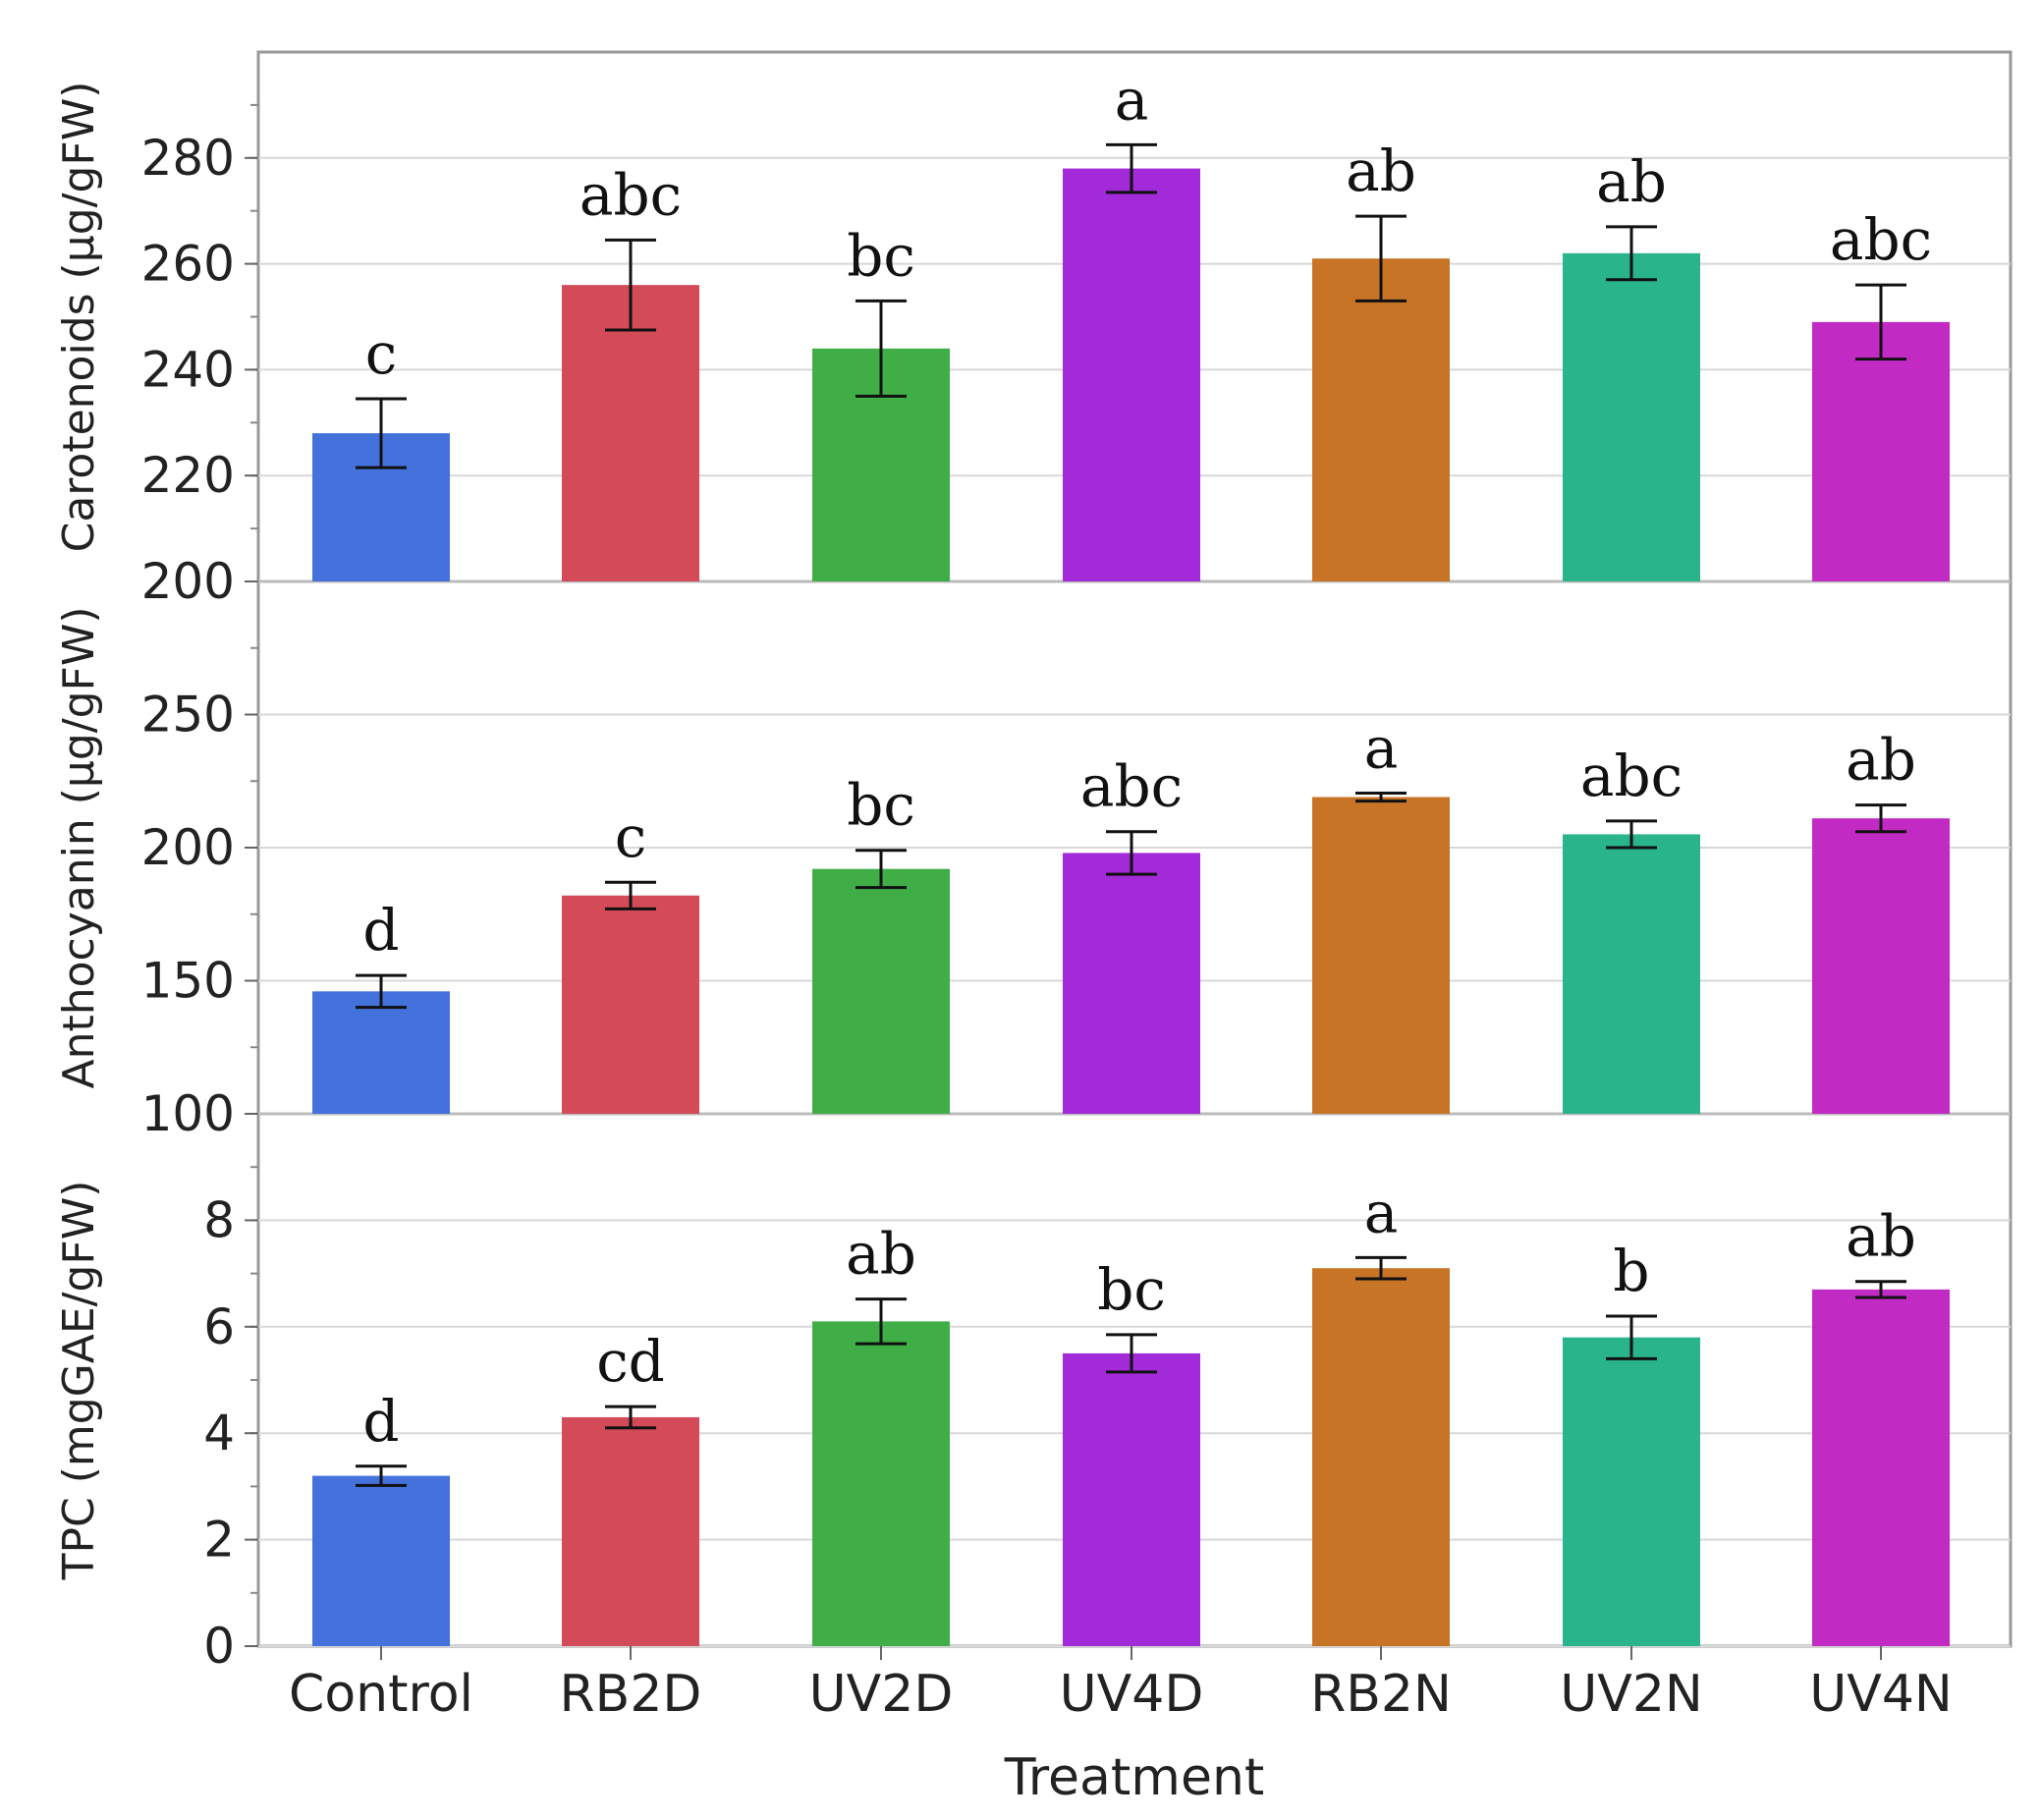 The height and width of the screenshot is (1820, 2042). What do you see at coordinates (219, 1540) in the screenshot?
I see `y-tick-label: 2` at bounding box center [219, 1540].